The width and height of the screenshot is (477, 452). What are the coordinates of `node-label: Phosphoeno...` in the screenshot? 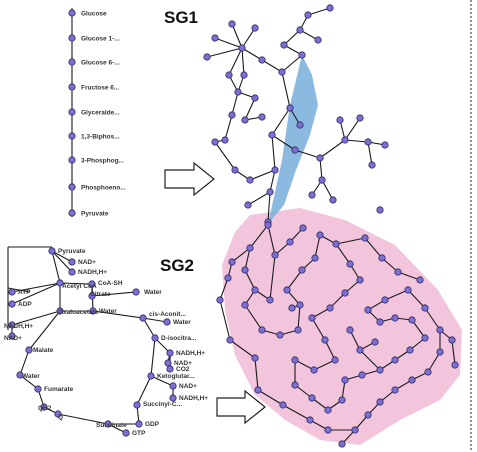 It's located at (103, 188).